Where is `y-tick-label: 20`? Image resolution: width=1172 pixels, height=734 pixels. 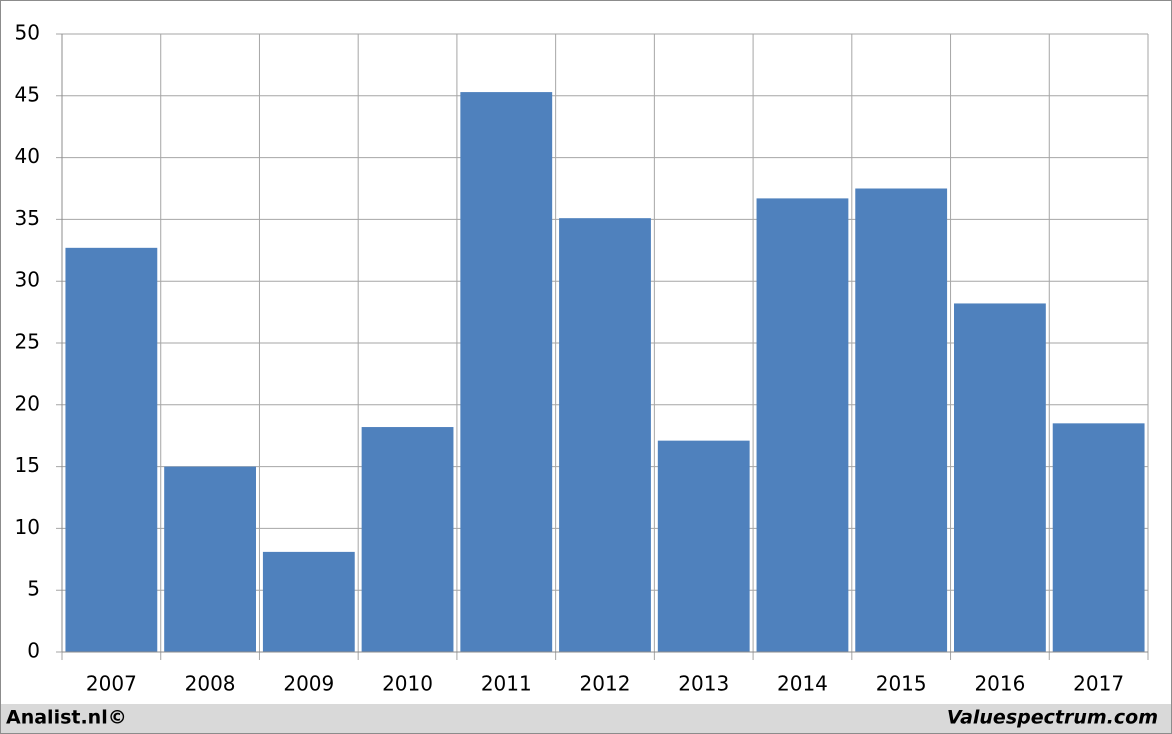 y-tick-label: 20 is located at coordinates (27, 403).